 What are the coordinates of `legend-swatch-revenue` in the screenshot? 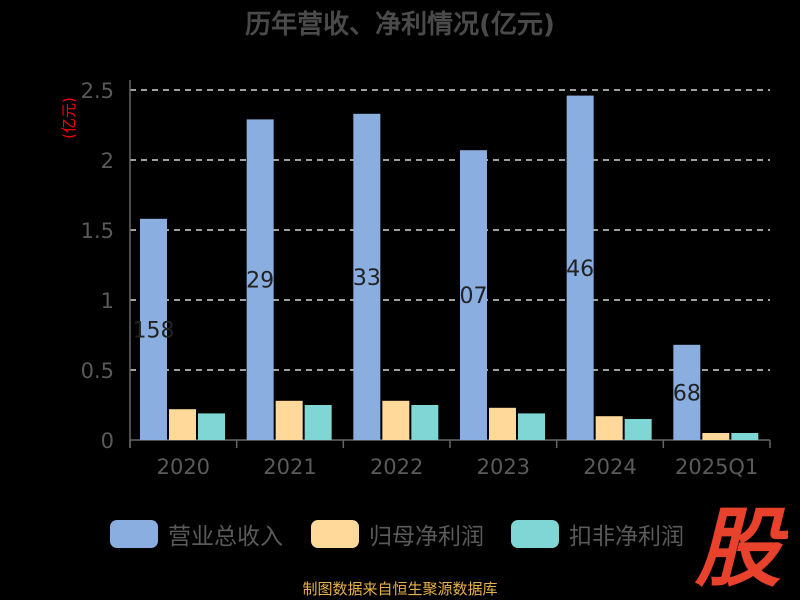 It's located at (134, 534).